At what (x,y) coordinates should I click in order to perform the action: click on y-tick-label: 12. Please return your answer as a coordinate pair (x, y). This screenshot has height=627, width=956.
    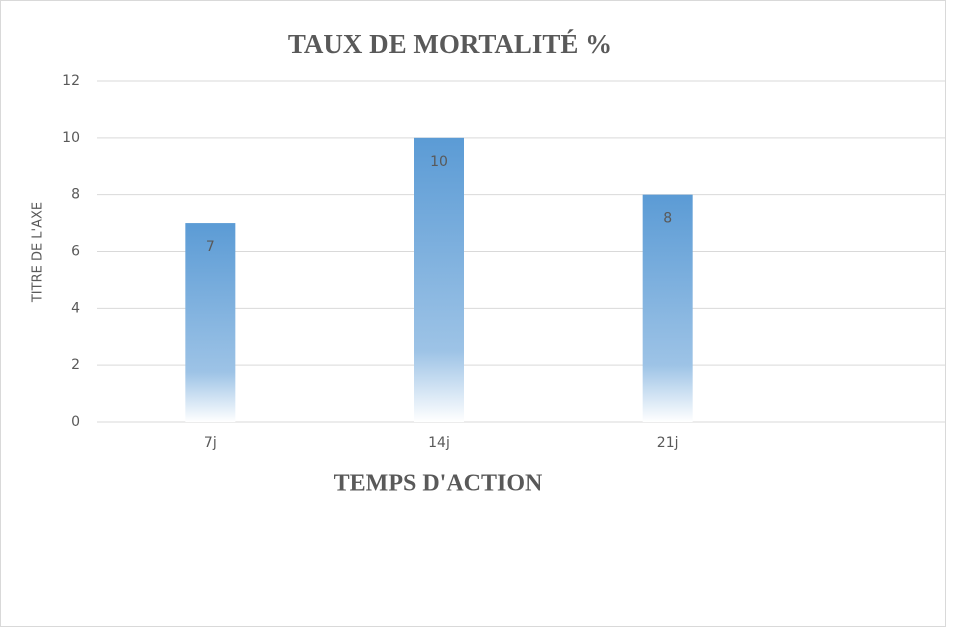
    Looking at the image, I should click on (71, 81).